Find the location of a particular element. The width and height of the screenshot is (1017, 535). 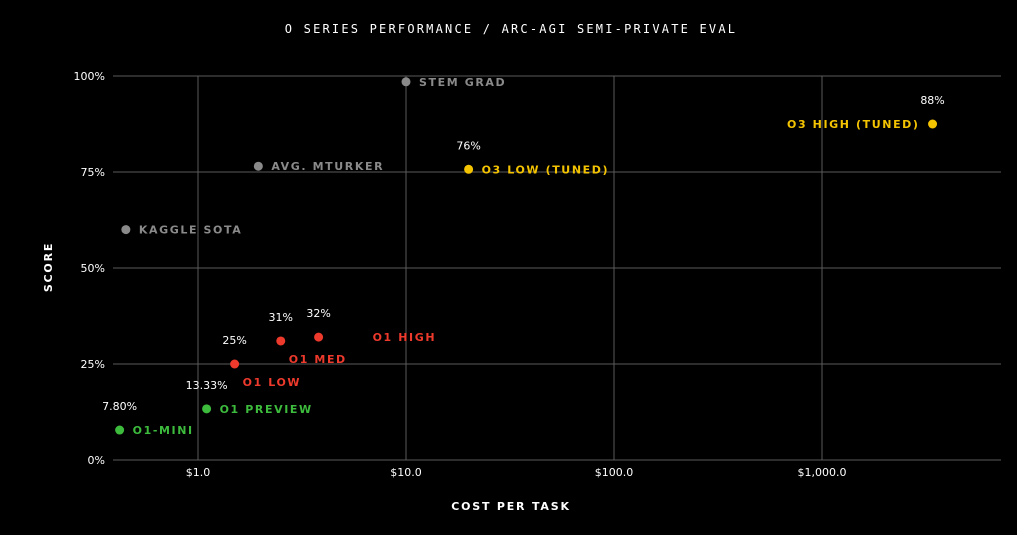

data-point: O1 LOW 25% is located at coordinates (262, 361).